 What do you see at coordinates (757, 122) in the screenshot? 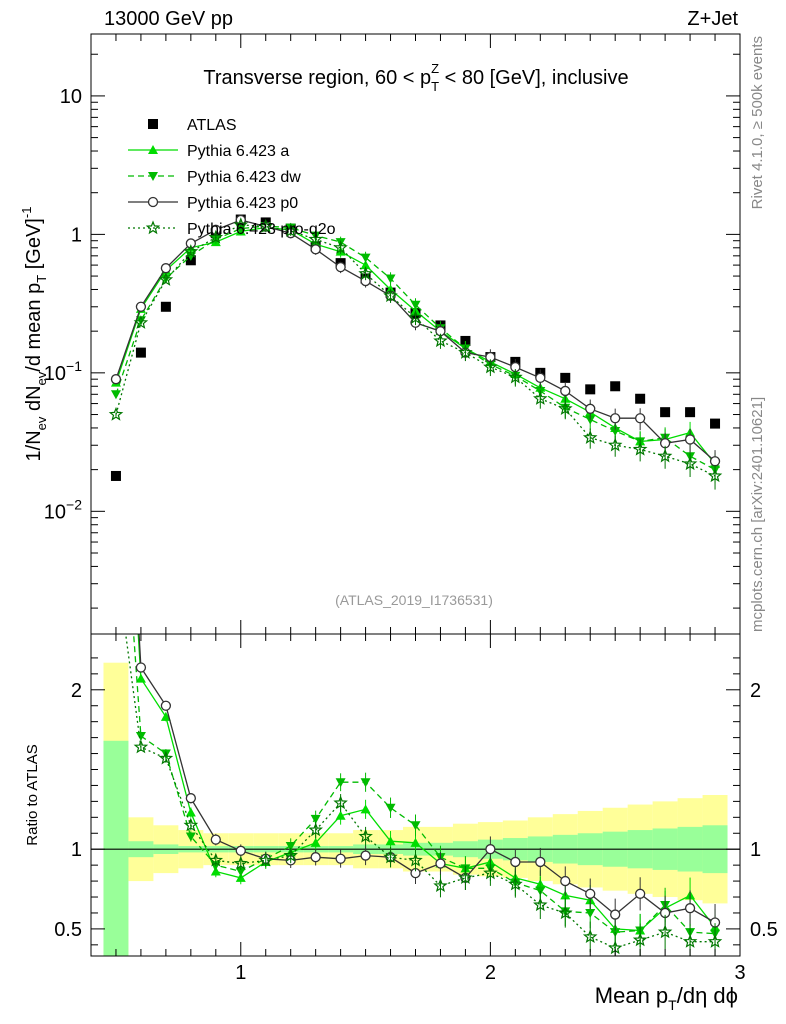
I see `rivet-label: Rivet 4.1.0, ≥ 500k events` at bounding box center [757, 122].